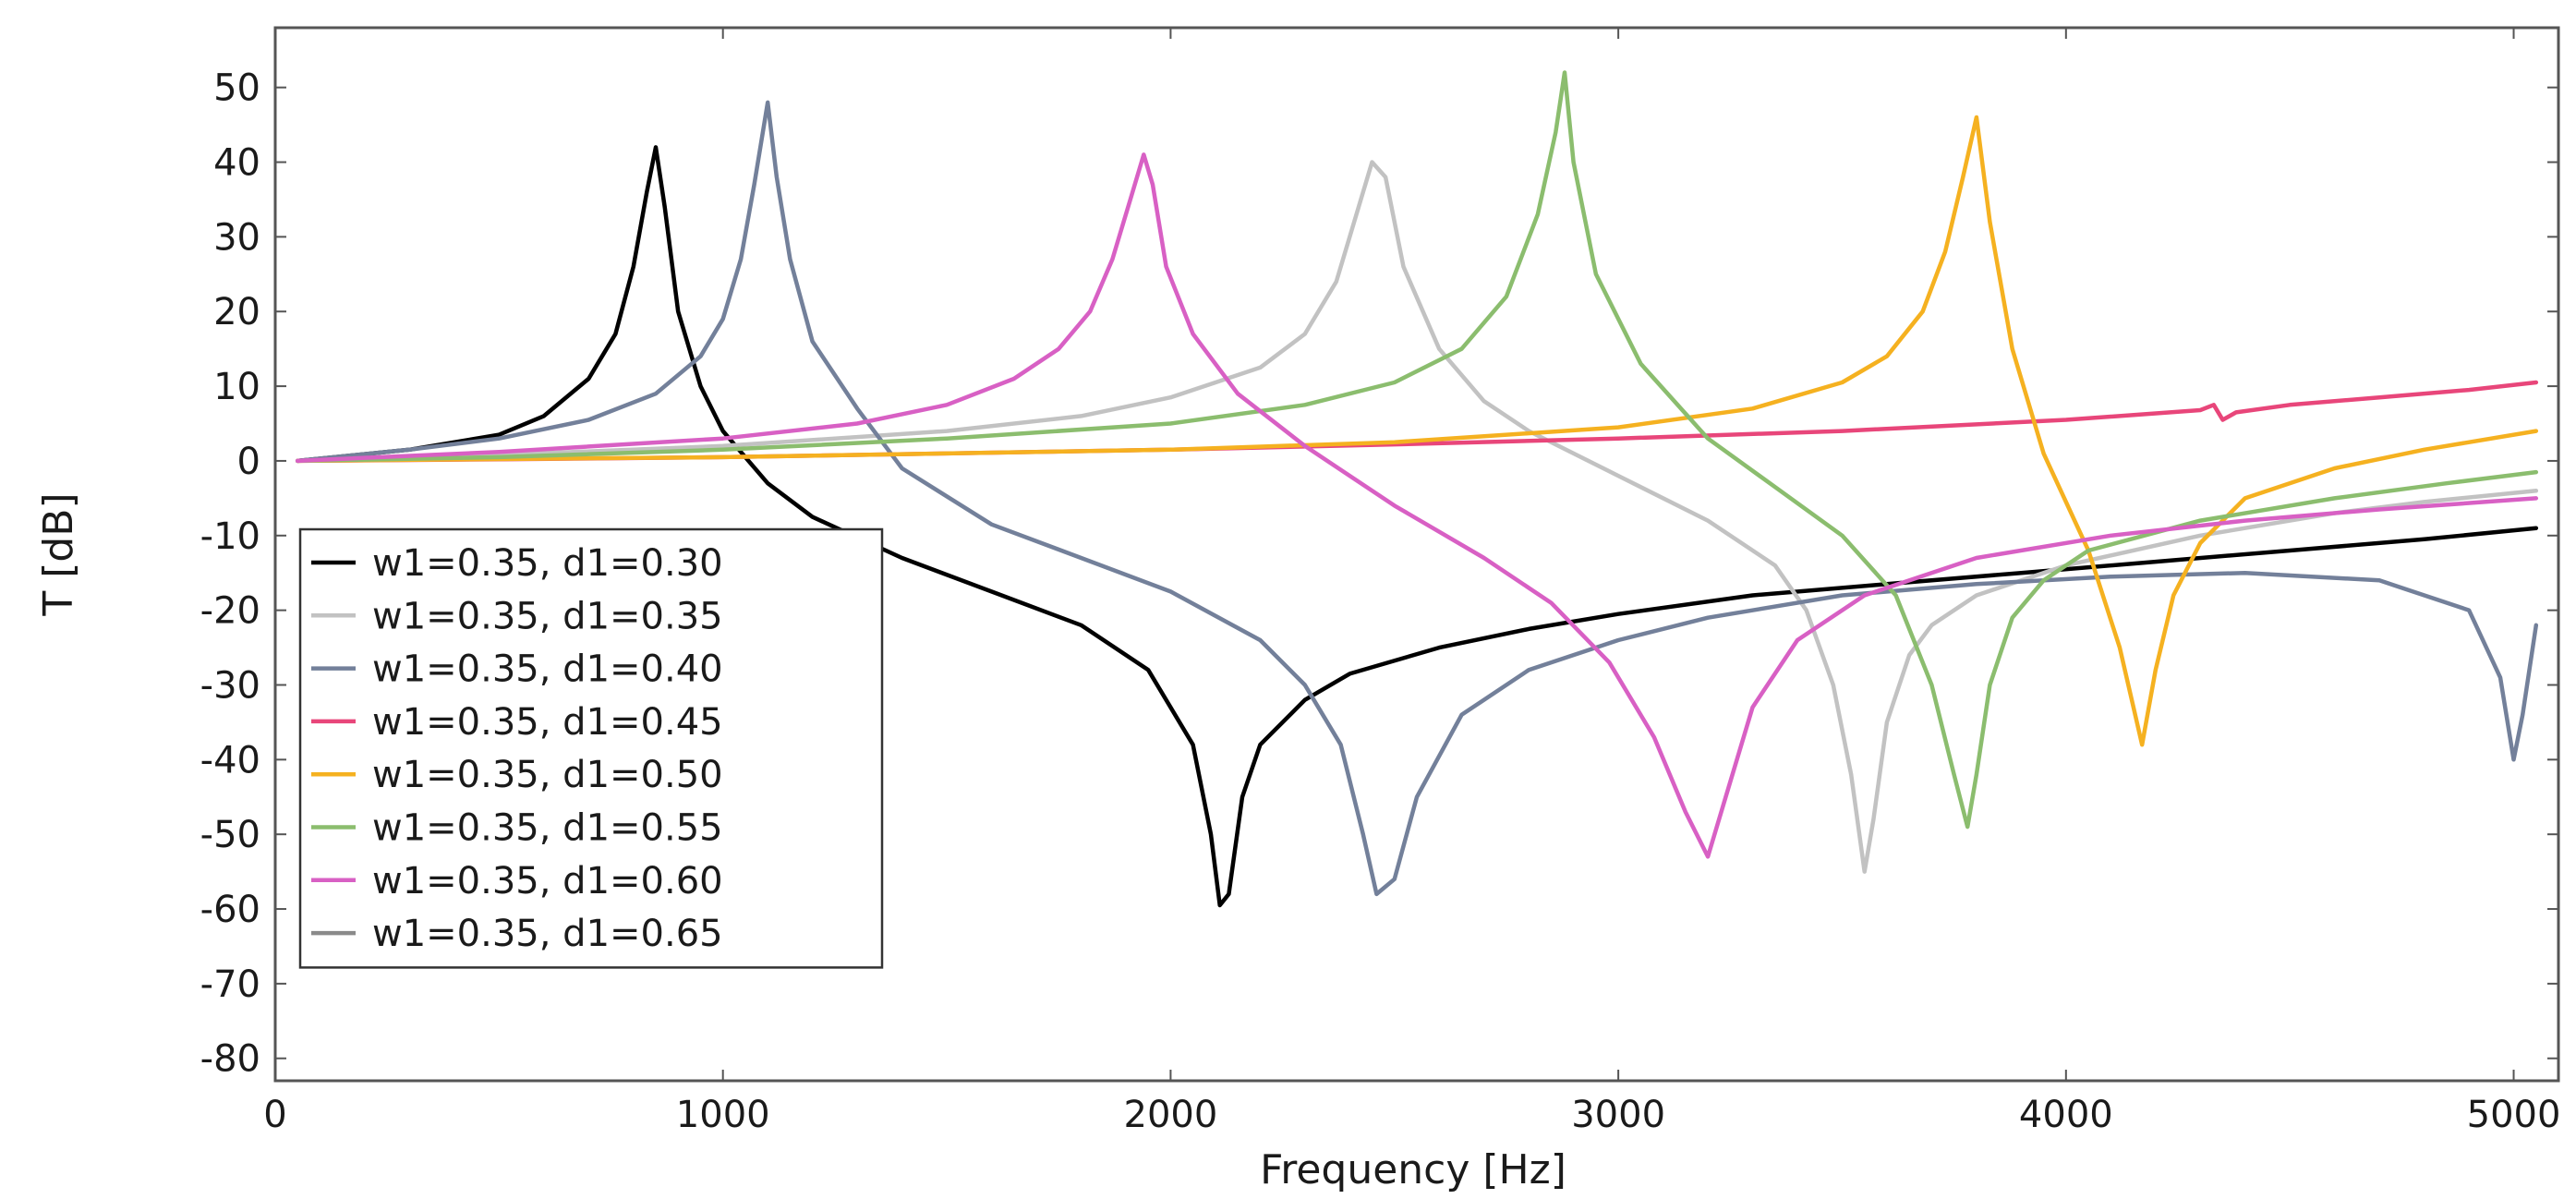 Image resolution: width=2576 pixels, height=1199 pixels. What do you see at coordinates (248, 462) in the screenshot?
I see `y-tick-label: 0` at bounding box center [248, 462].